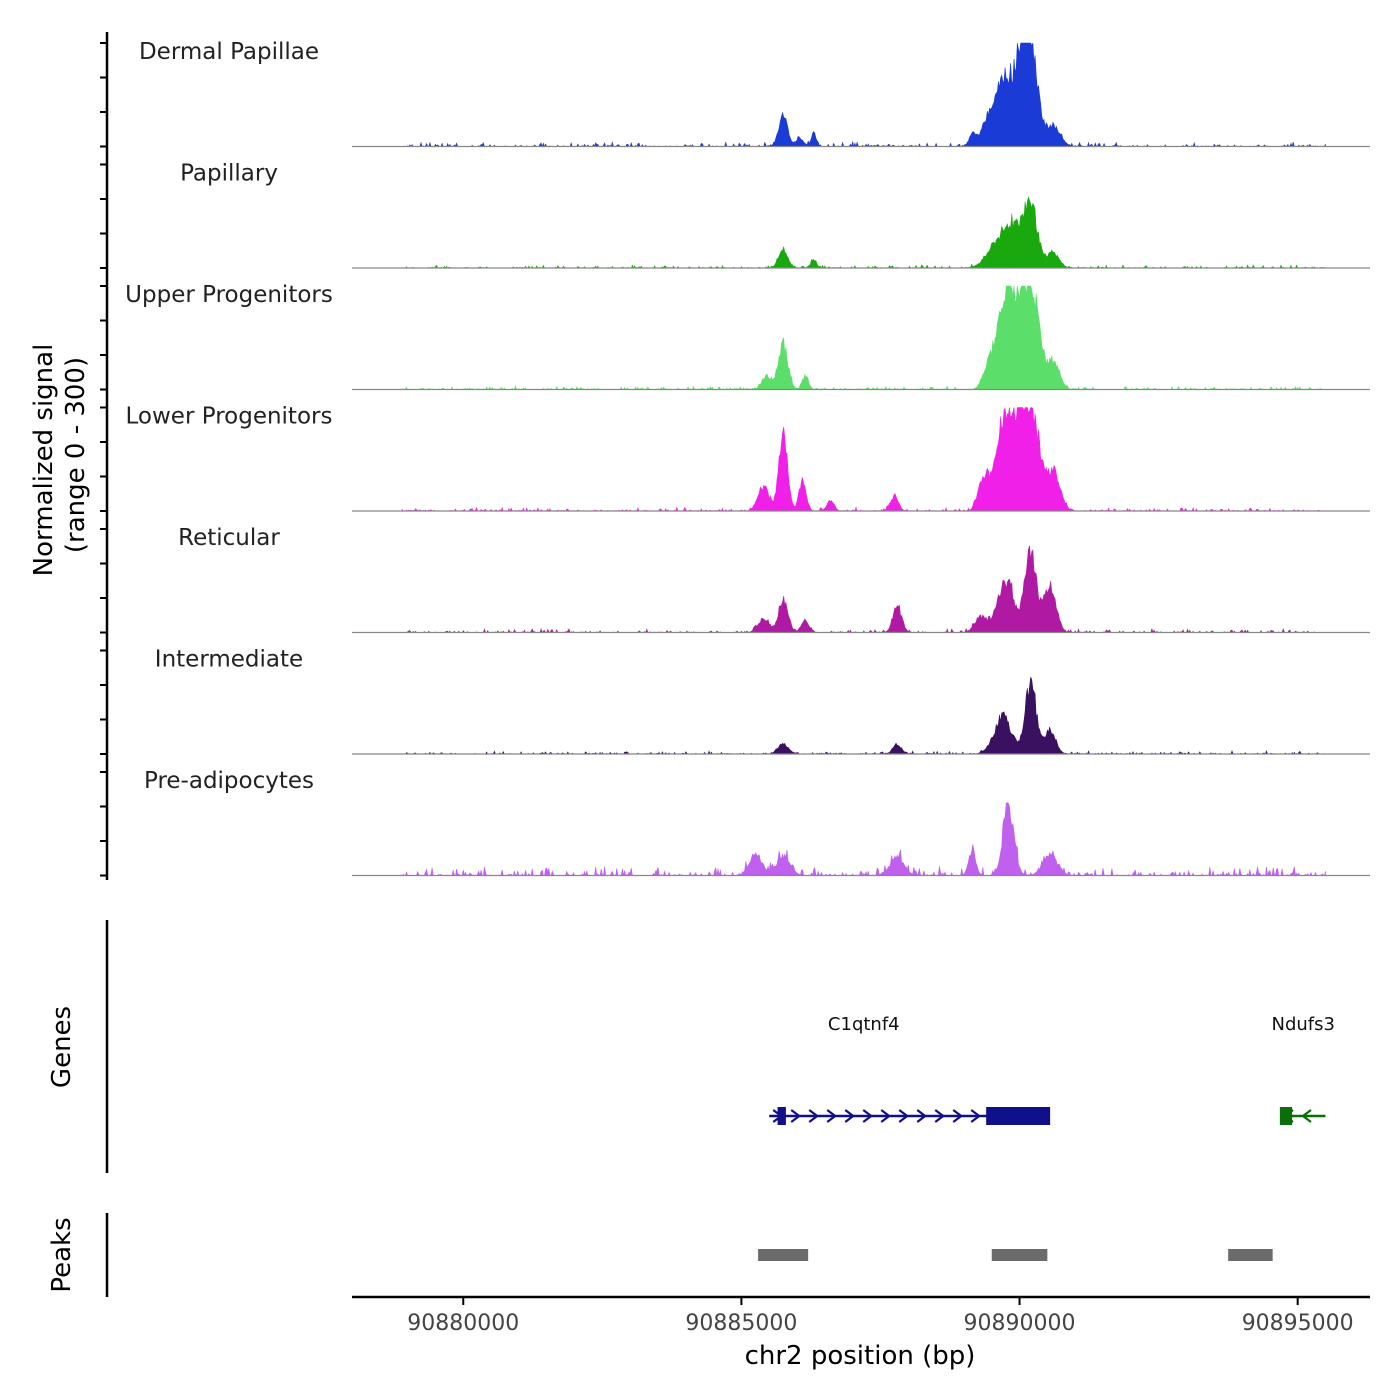  What do you see at coordinates (463, 1323) in the screenshot?
I see `x-tick-label: 90880000` at bounding box center [463, 1323].